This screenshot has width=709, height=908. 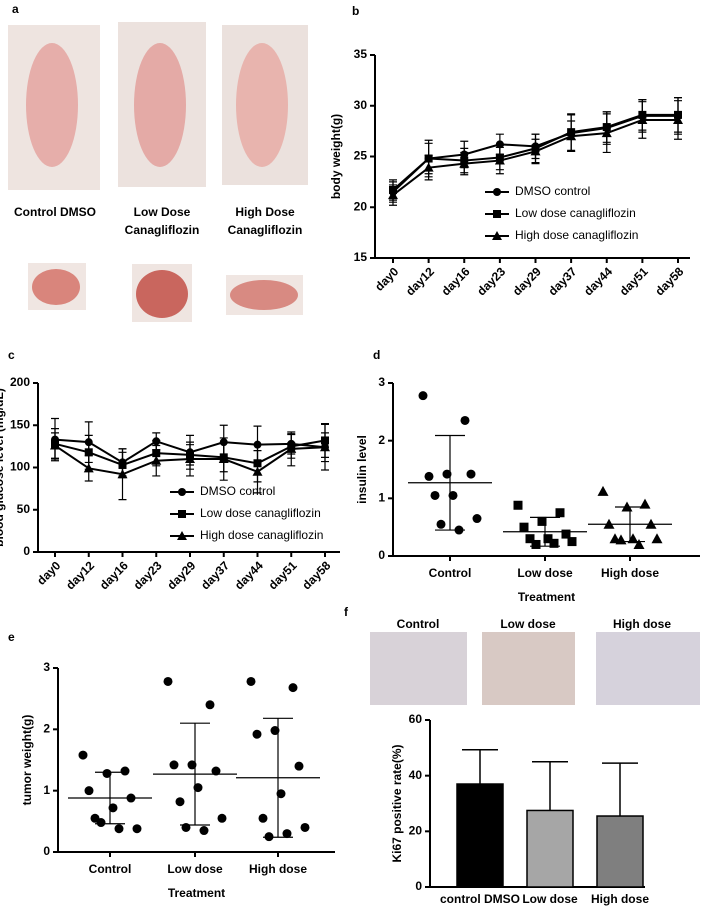 What do you see at coordinates (265, 212) in the screenshot?
I see `photo-caption: High Dose` at bounding box center [265, 212].